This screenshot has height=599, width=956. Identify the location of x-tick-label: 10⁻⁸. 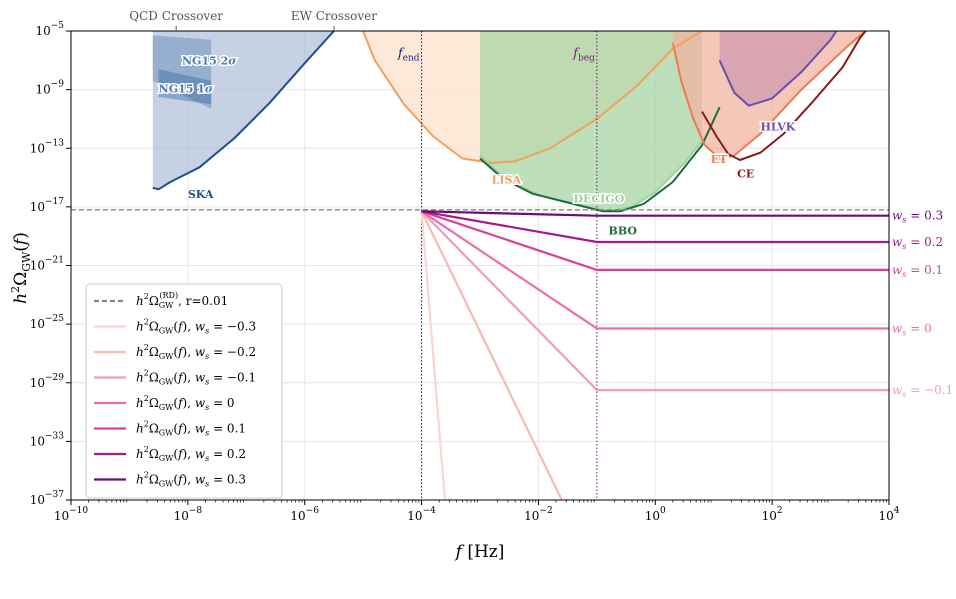
(188, 514).